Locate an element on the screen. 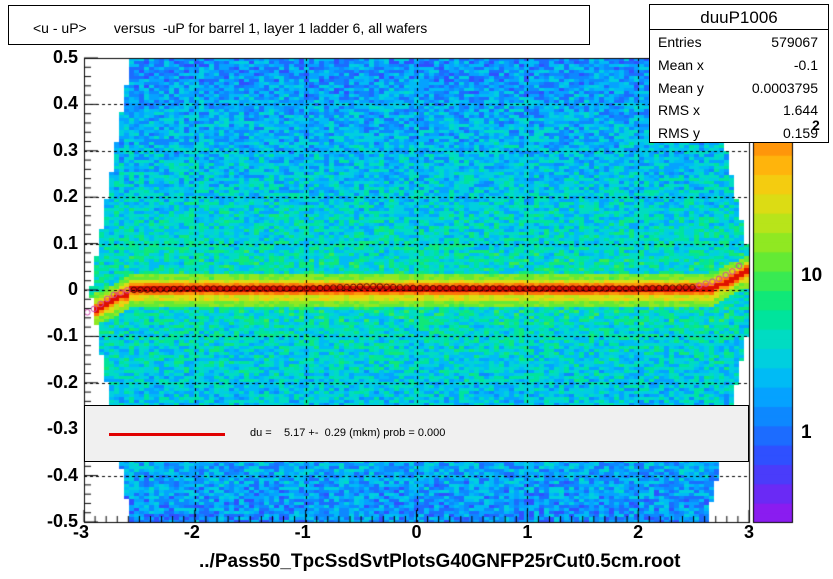 Image resolution: width=833 pixels, height=579 pixels. y-tick-label: 0.3 is located at coordinates (65, 149).